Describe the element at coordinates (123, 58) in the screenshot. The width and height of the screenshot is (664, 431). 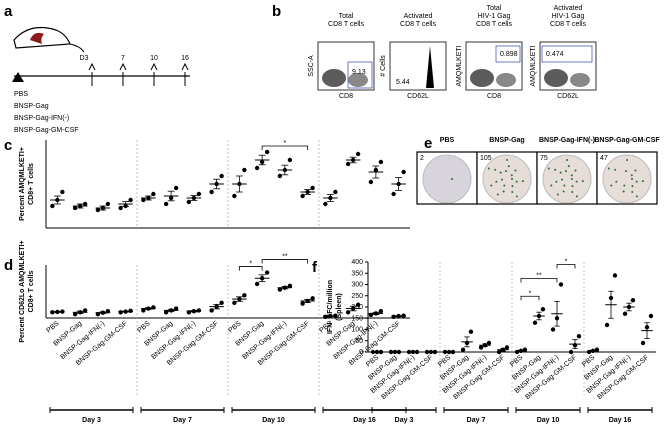
I see `timepoint: 7` at that location.